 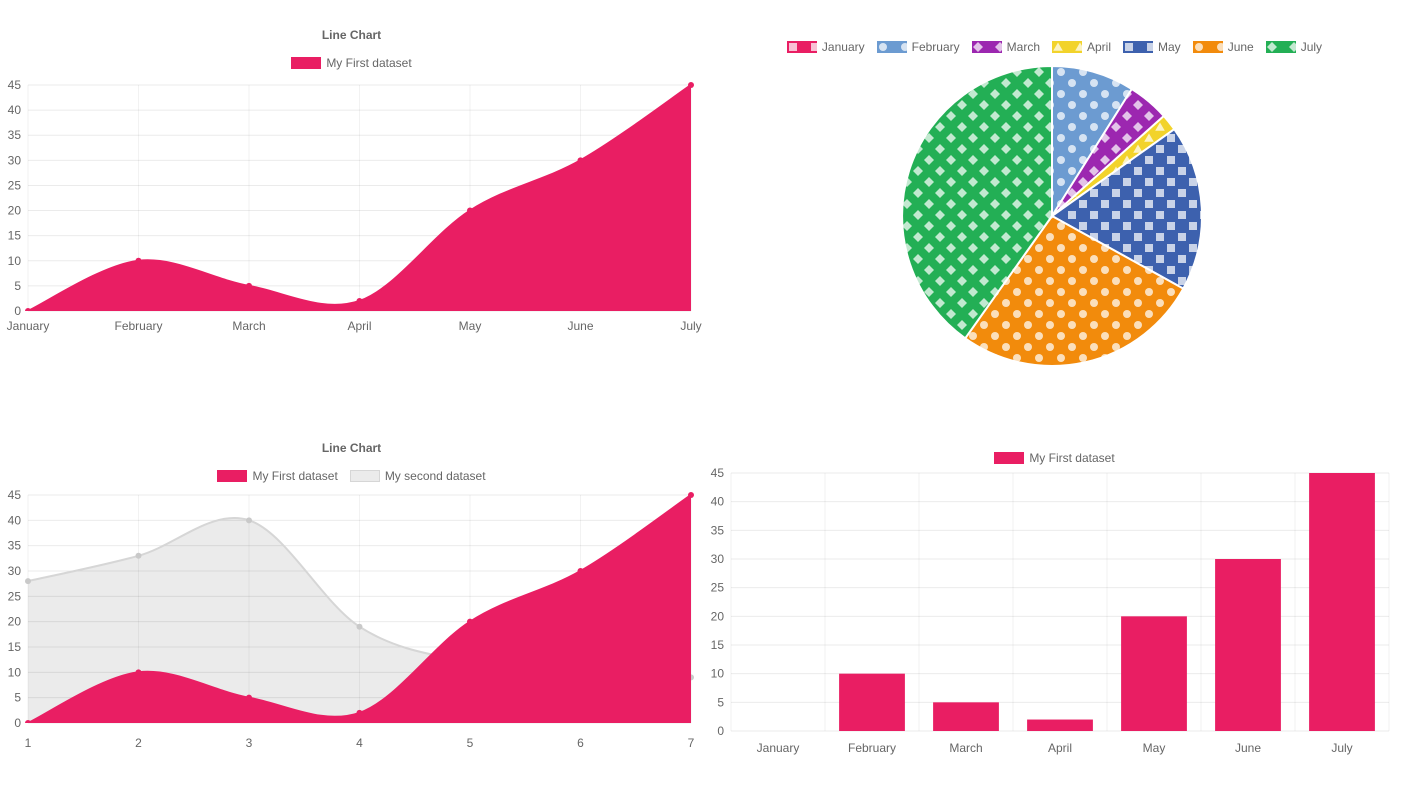 I want to click on legend-item-may: May, so click(x=1152, y=47).